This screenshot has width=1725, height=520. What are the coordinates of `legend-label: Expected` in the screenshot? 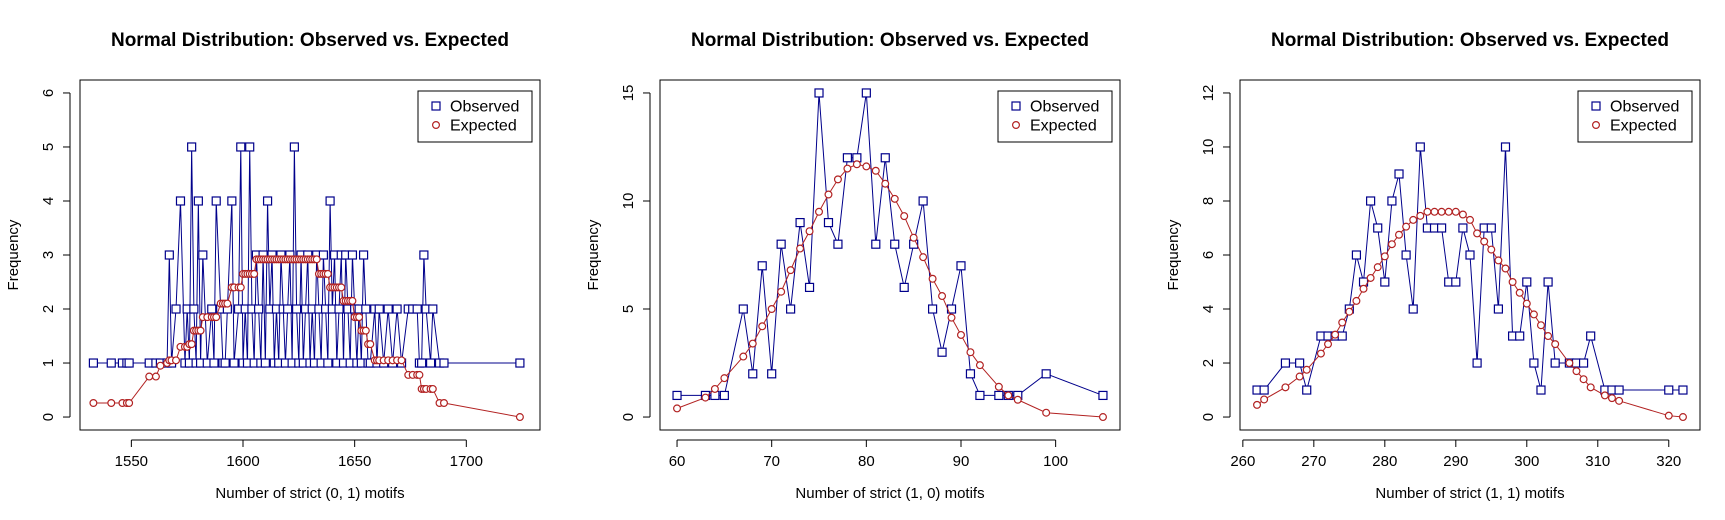 It's located at (1063, 126).